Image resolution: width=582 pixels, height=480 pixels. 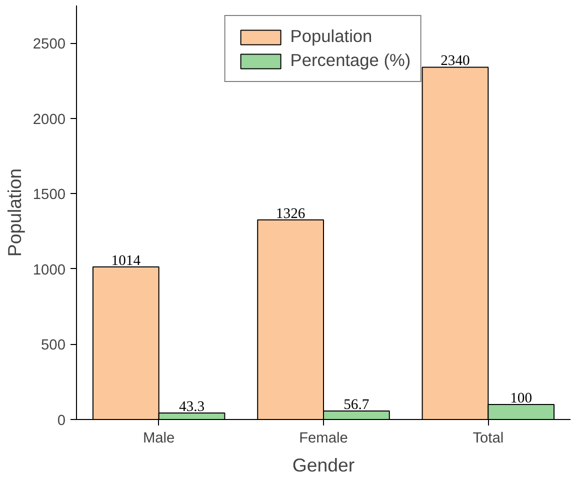 What do you see at coordinates (488, 438) in the screenshot?
I see `x-tick-label: Total` at bounding box center [488, 438].